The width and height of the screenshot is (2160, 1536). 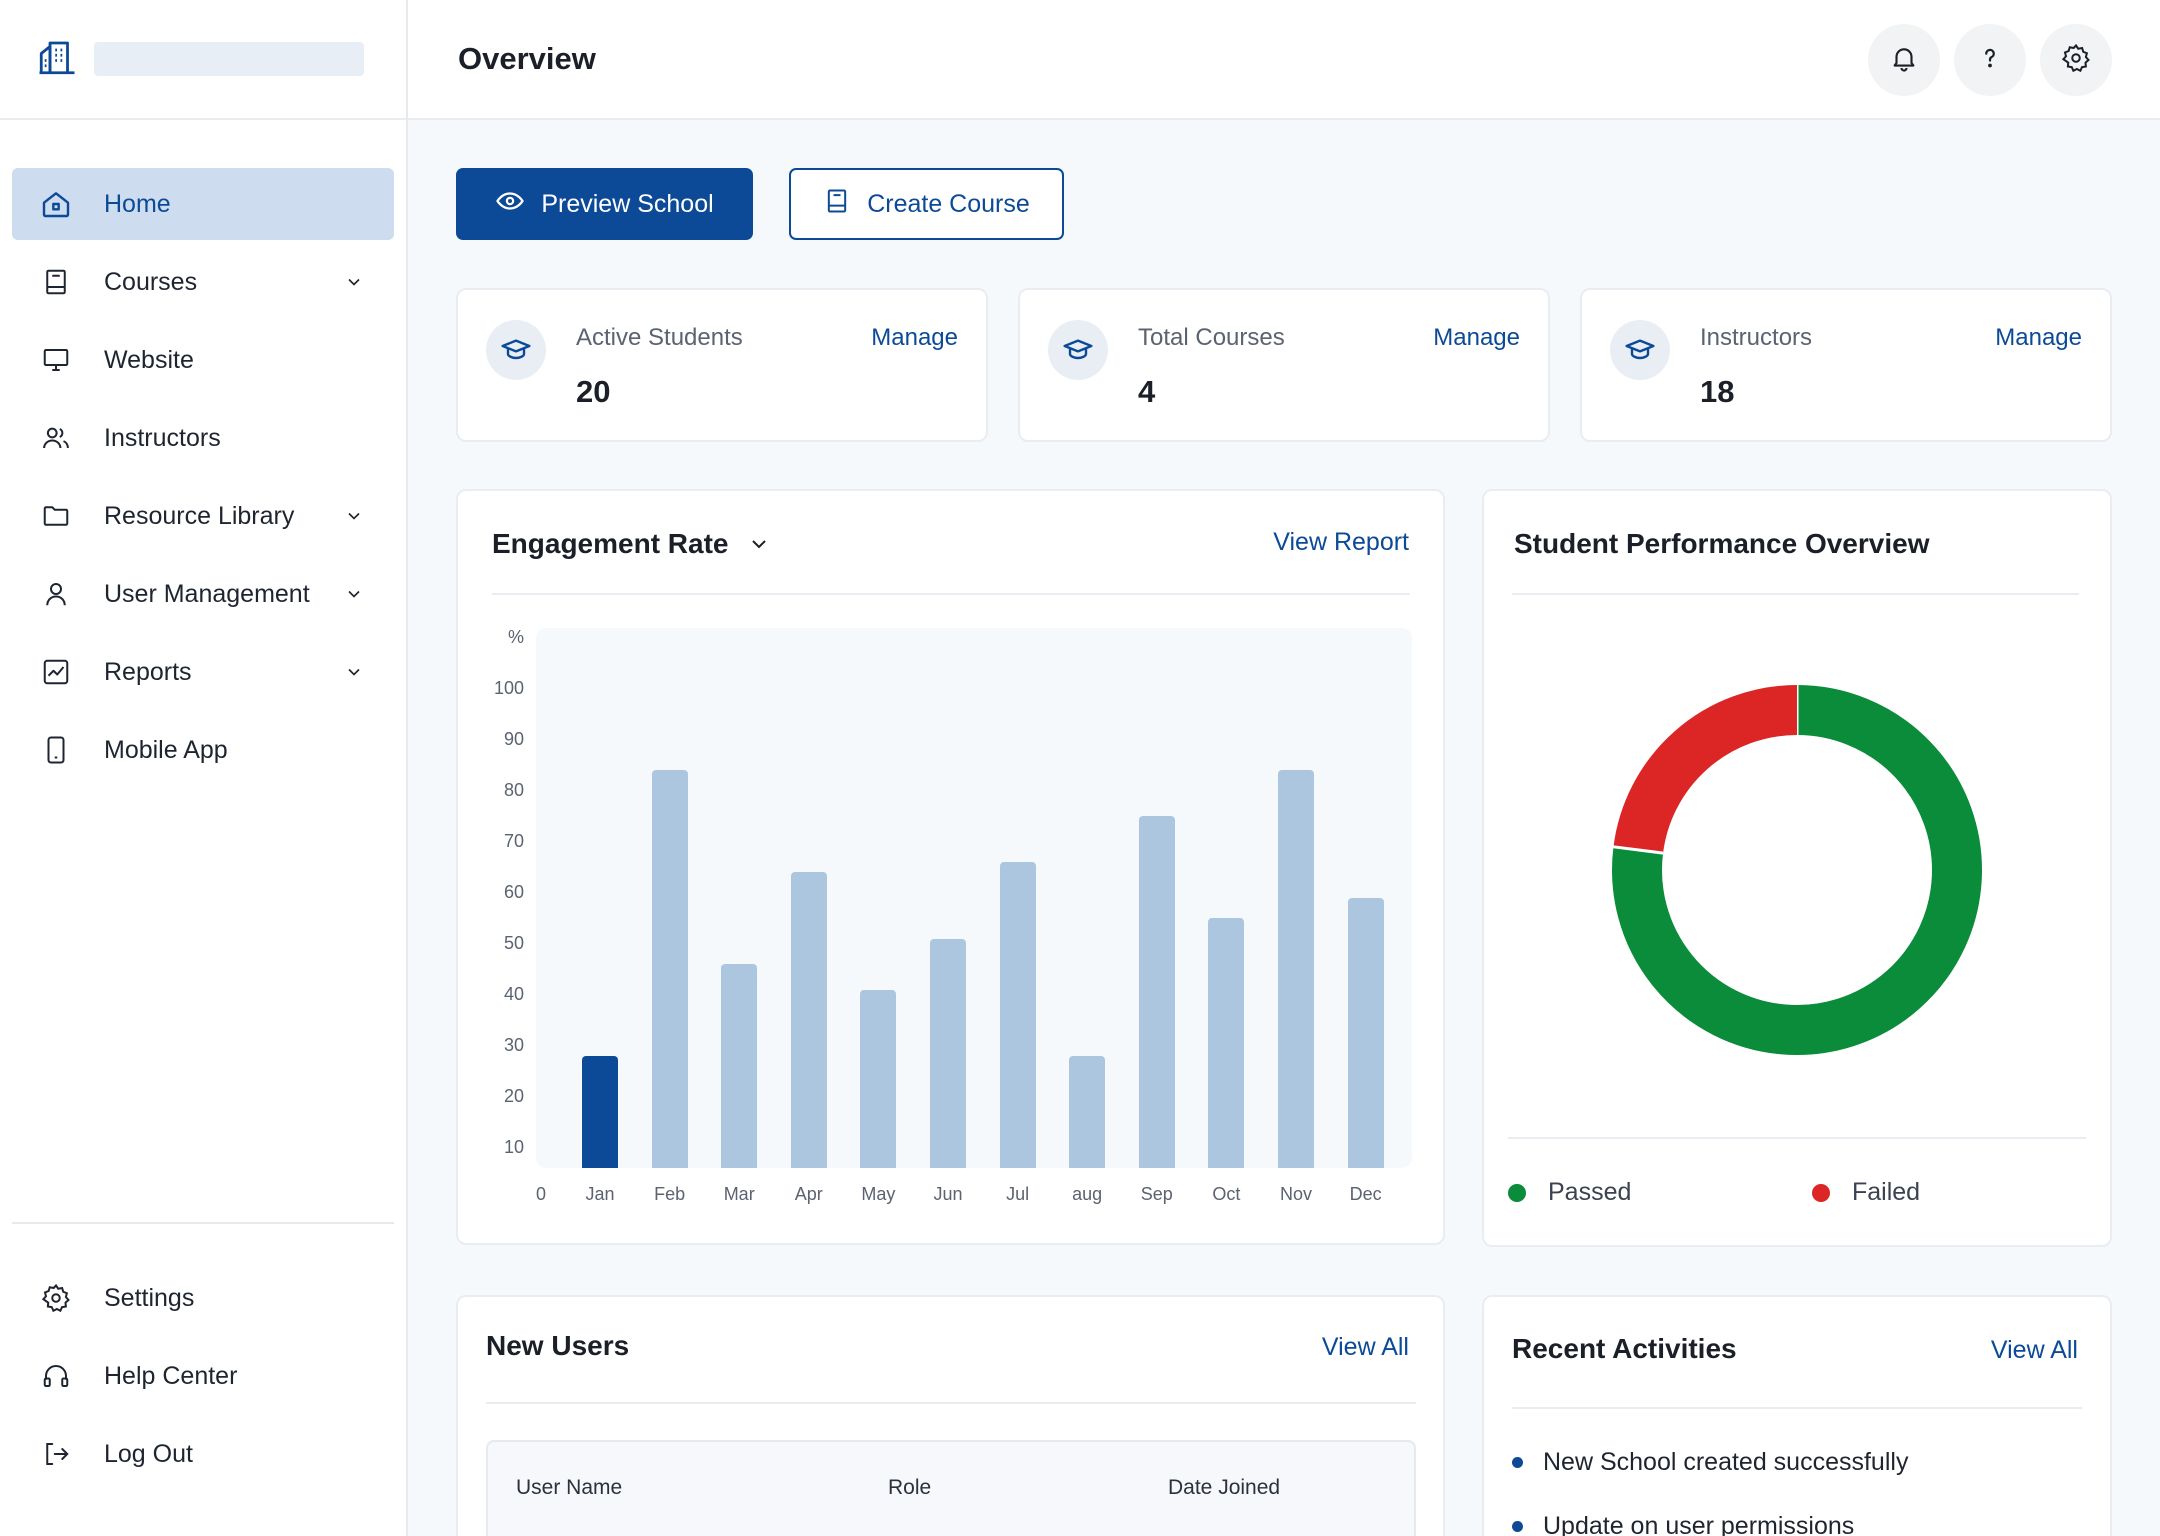 I want to click on y-axis-tick-label: 80, so click(x=513, y=790).